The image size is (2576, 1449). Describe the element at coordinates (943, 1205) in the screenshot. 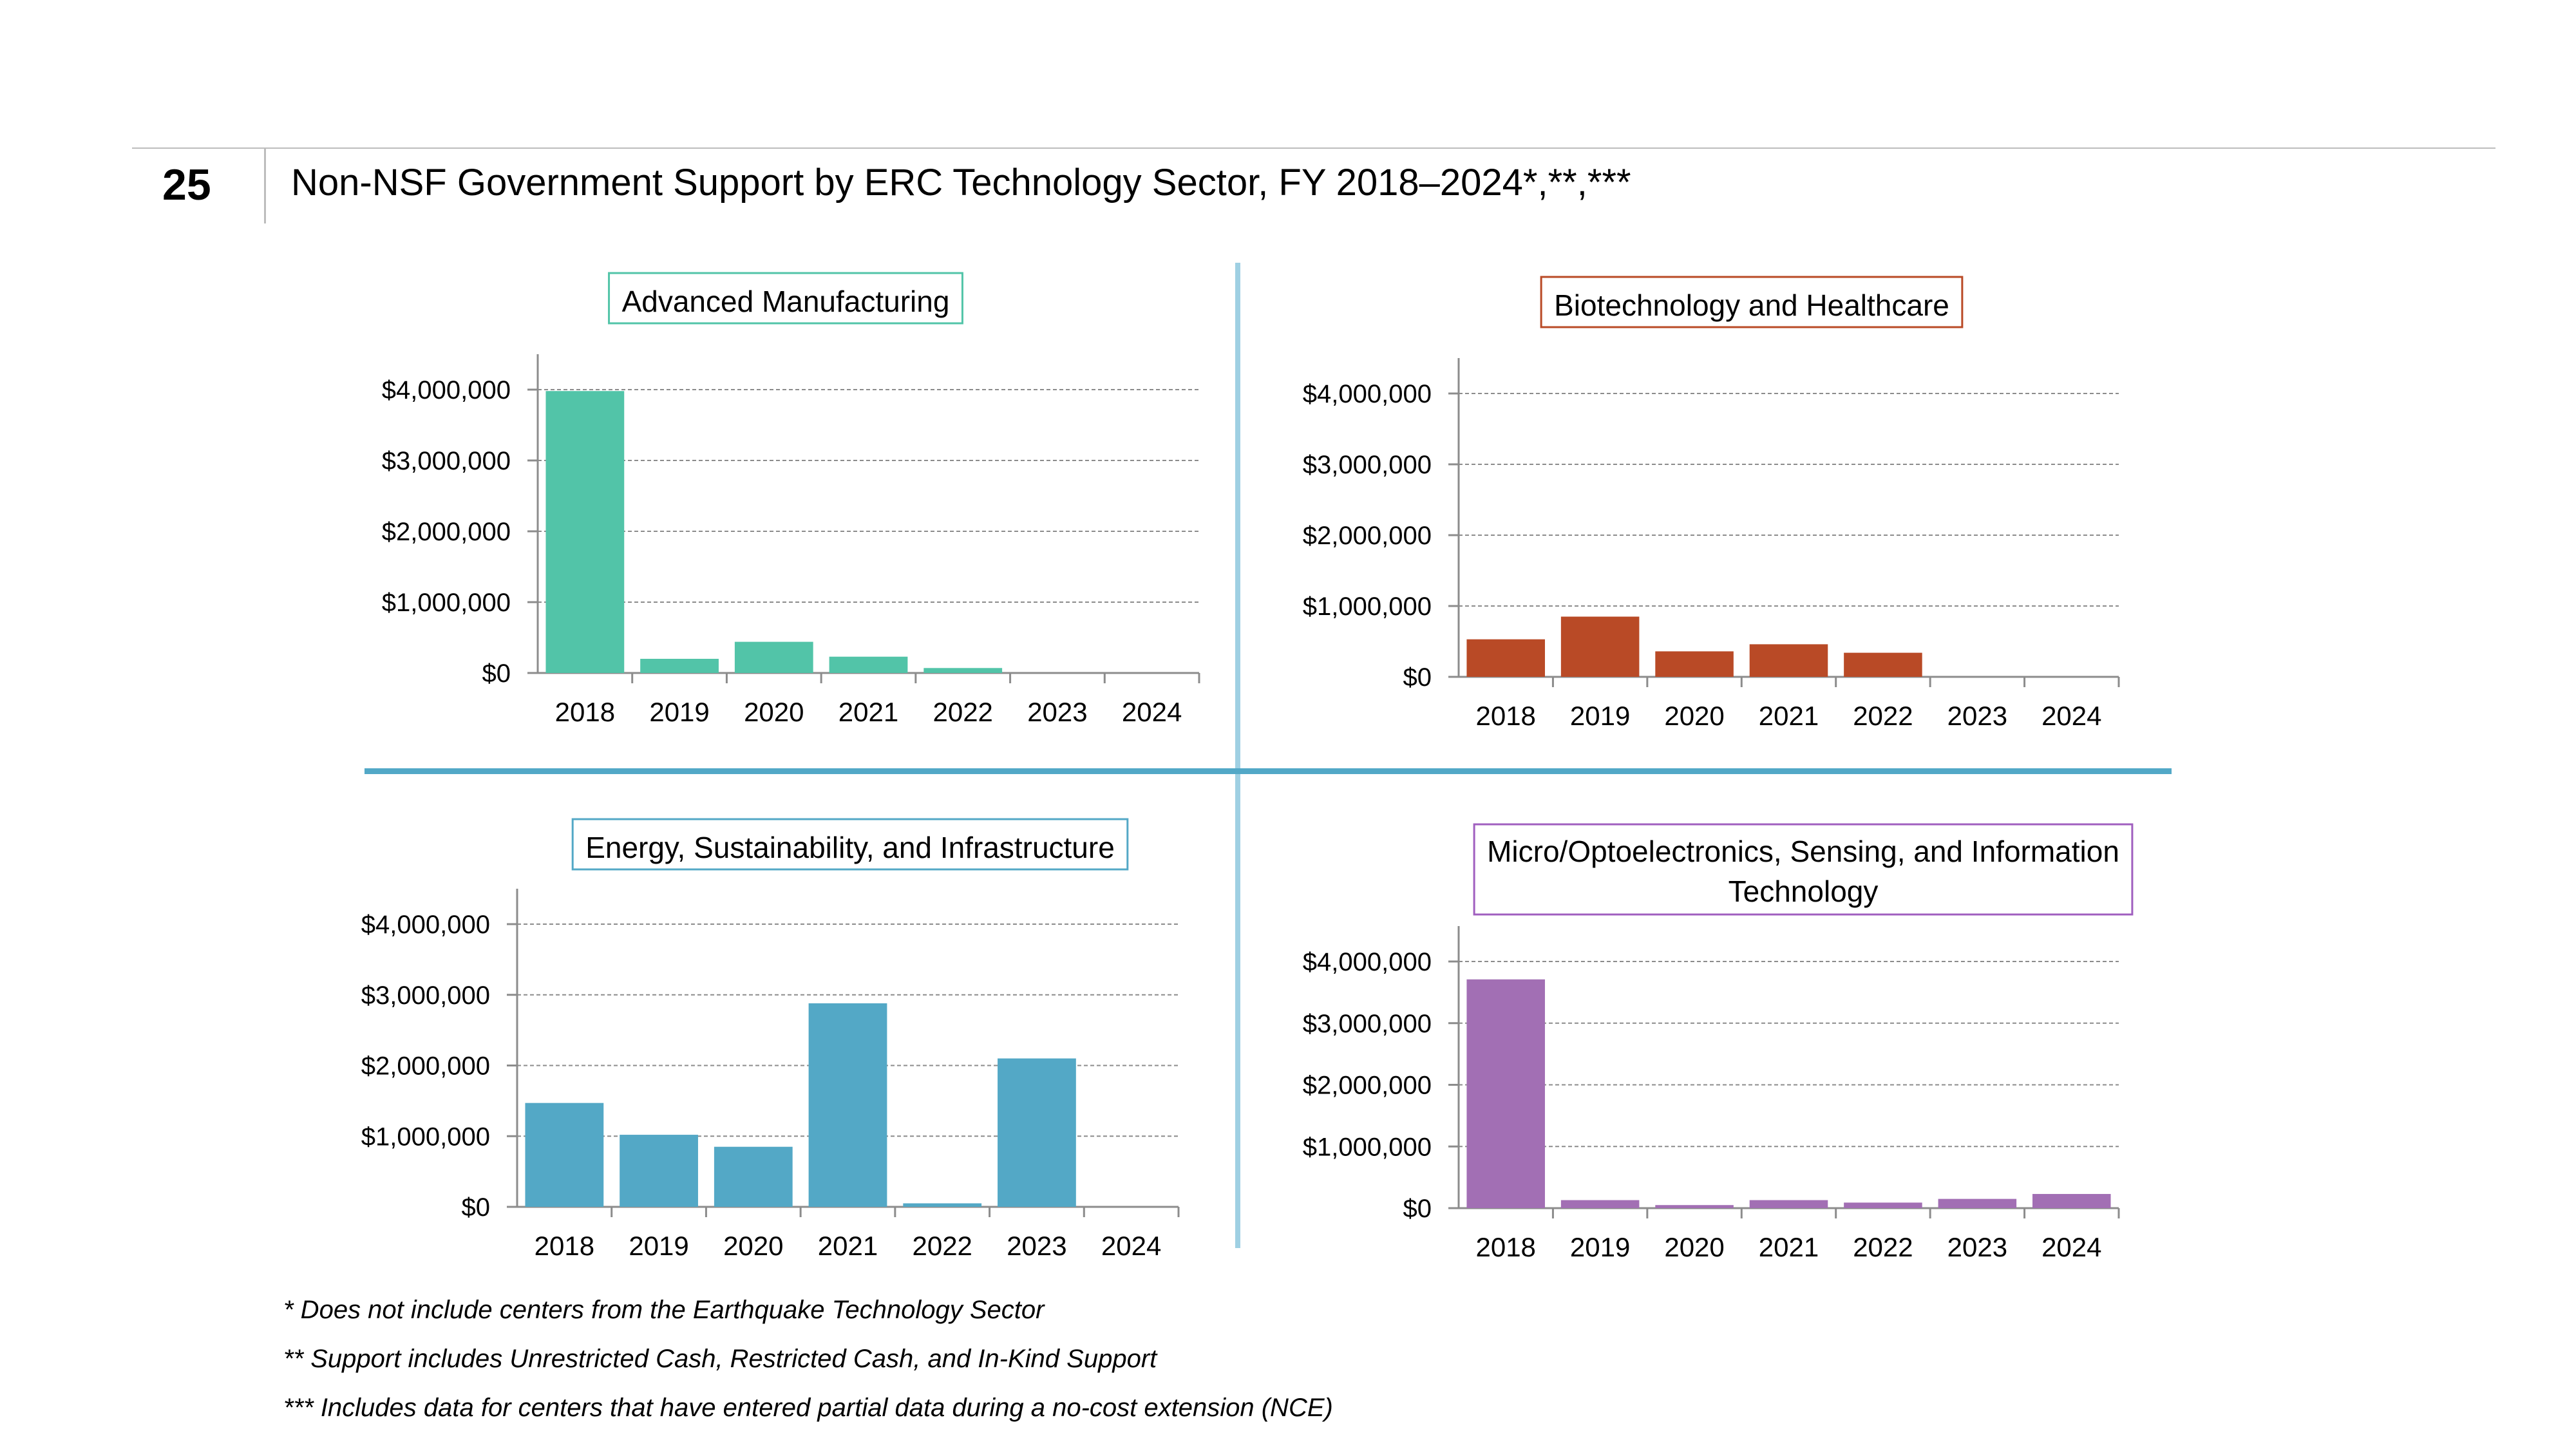

I see `chart-3-bar-2022` at that location.